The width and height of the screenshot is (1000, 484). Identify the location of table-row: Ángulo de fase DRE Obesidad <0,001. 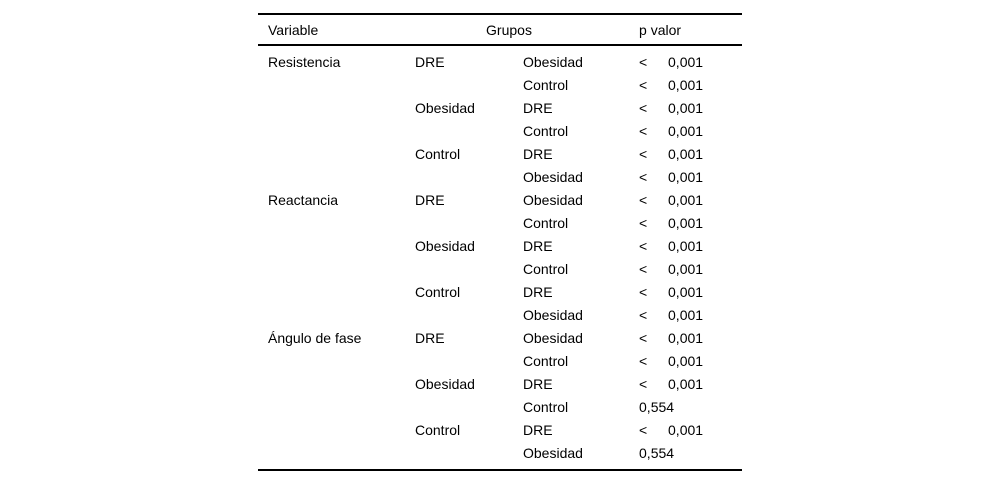
(500, 337).